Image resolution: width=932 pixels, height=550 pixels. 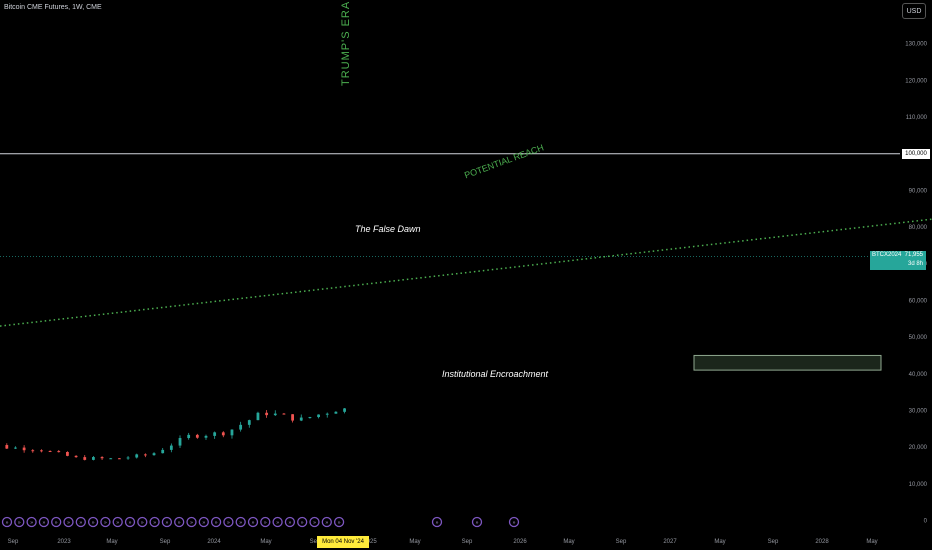 What do you see at coordinates (918, 338) in the screenshot?
I see `y-tick-label: 50,000` at bounding box center [918, 338].